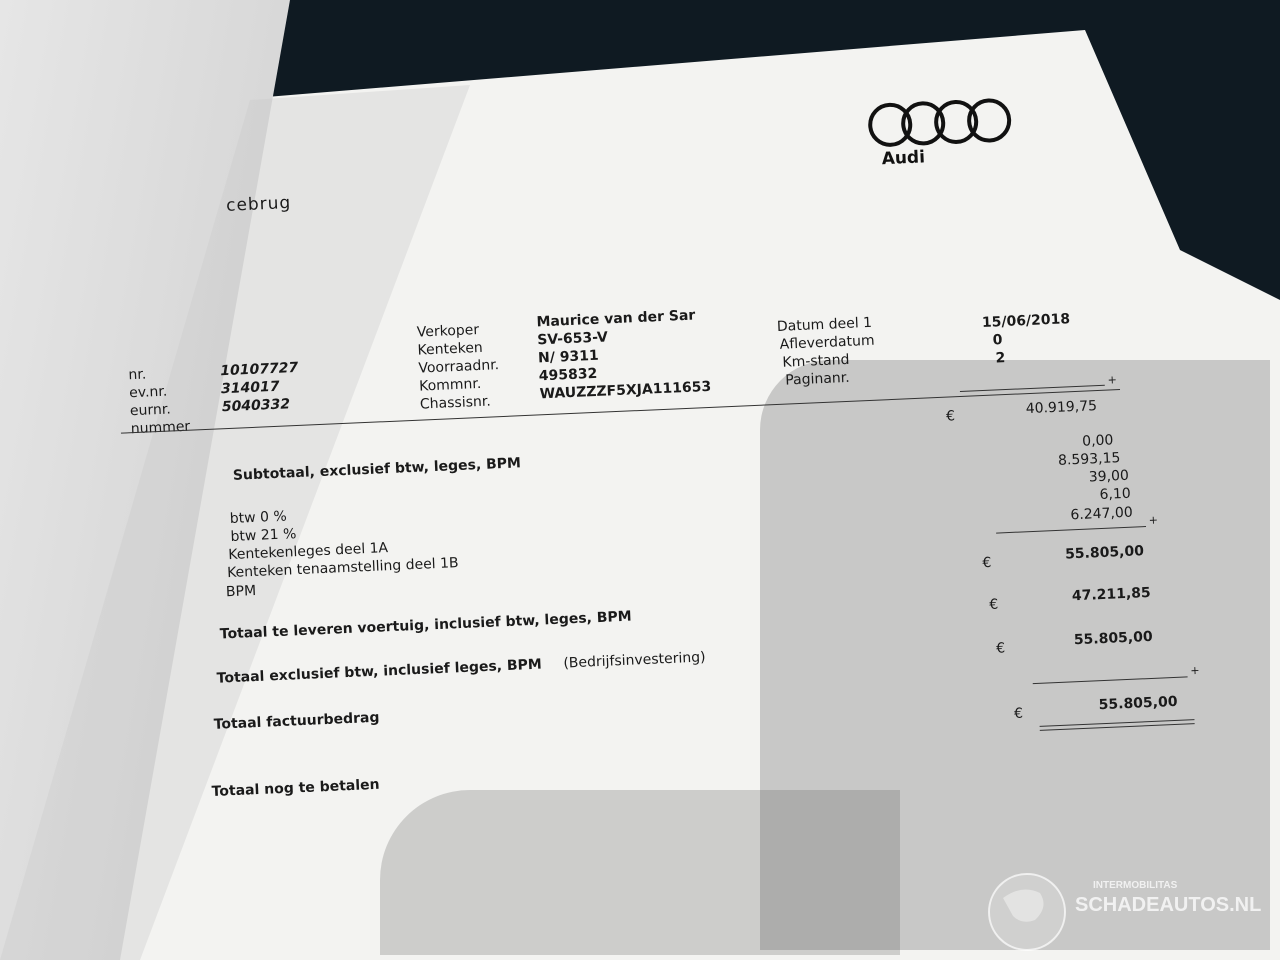  Describe the element at coordinates (148, 392) in the screenshot. I see `field-label: ev.nr.` at that location.